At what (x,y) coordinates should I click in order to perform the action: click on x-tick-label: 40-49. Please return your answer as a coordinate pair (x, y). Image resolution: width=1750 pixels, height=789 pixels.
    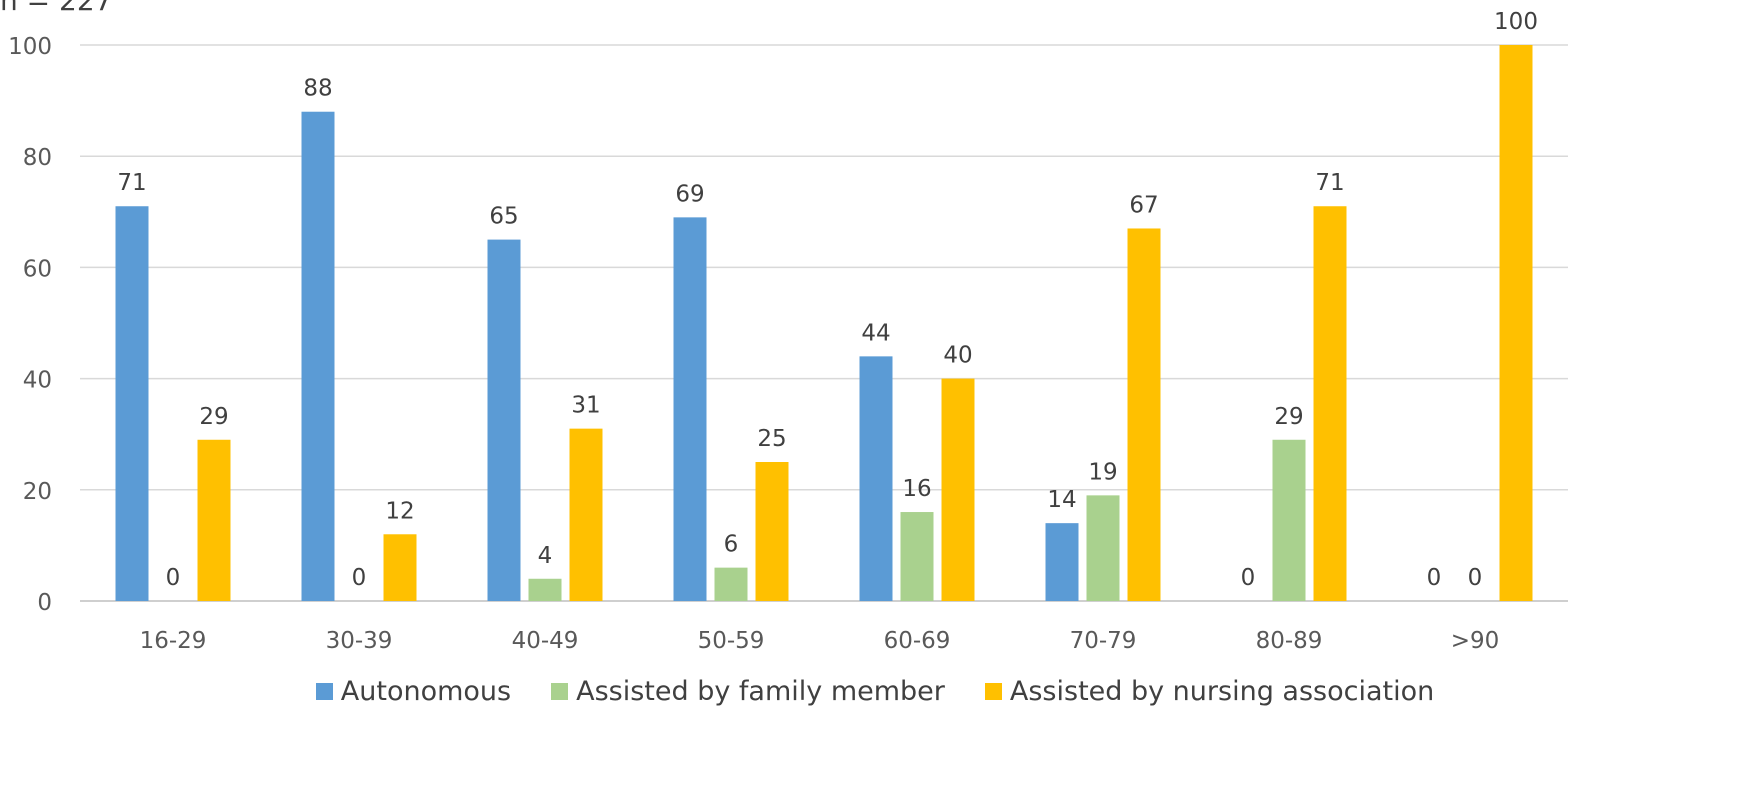
    Looking at the image, I should click on (545, 641).